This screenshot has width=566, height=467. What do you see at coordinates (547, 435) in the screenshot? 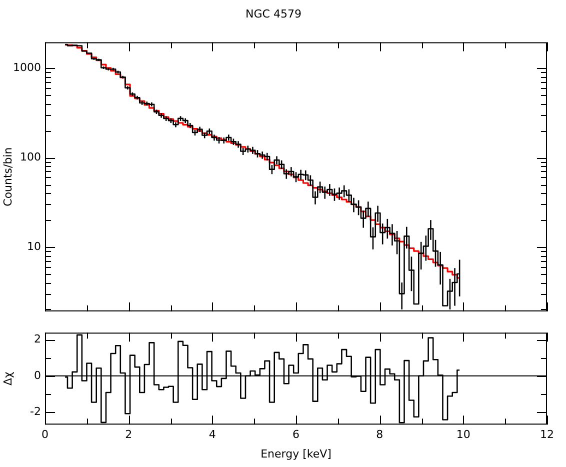
I see `x-tick-label: 12` at bounding box center [547, 435].